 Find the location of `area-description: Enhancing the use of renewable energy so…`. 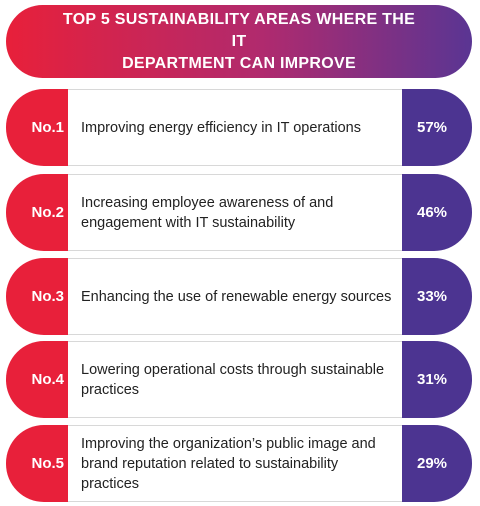

area-description: Enhancing the use of renewable energy so… is located at coordinates (236, 296).